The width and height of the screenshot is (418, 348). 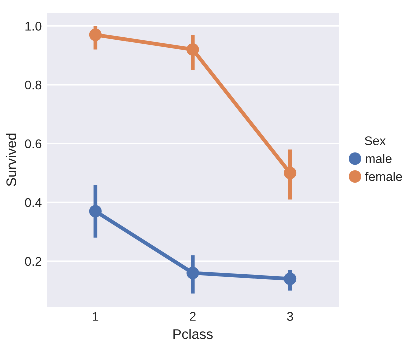 I want to click on y-tick-label: 0.6, so click(x=33, y=144).